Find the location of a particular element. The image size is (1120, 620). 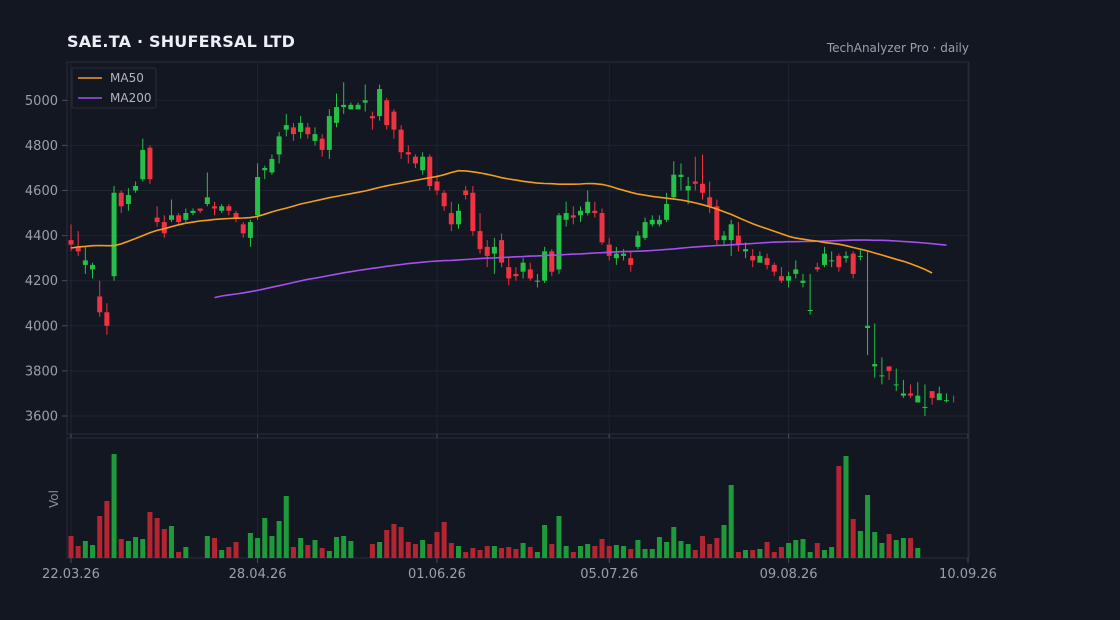

time-tick-label: 28.04.26 is located at coordinates (258, 574).